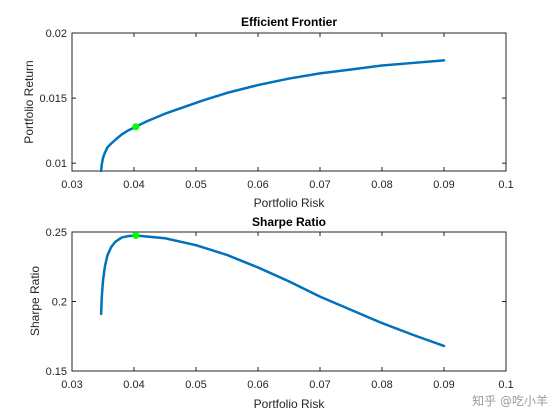 The width and height of the screenshot is (560, 420). Describe the element at coordinates (381, 185) in the screenshot. I see `efficient-frontier-x-tick-label: 0.08` at that location.